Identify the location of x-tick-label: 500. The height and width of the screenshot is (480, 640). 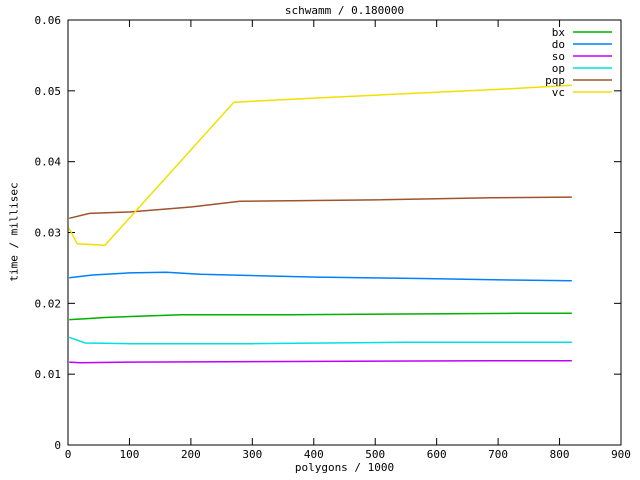
(375, 454).